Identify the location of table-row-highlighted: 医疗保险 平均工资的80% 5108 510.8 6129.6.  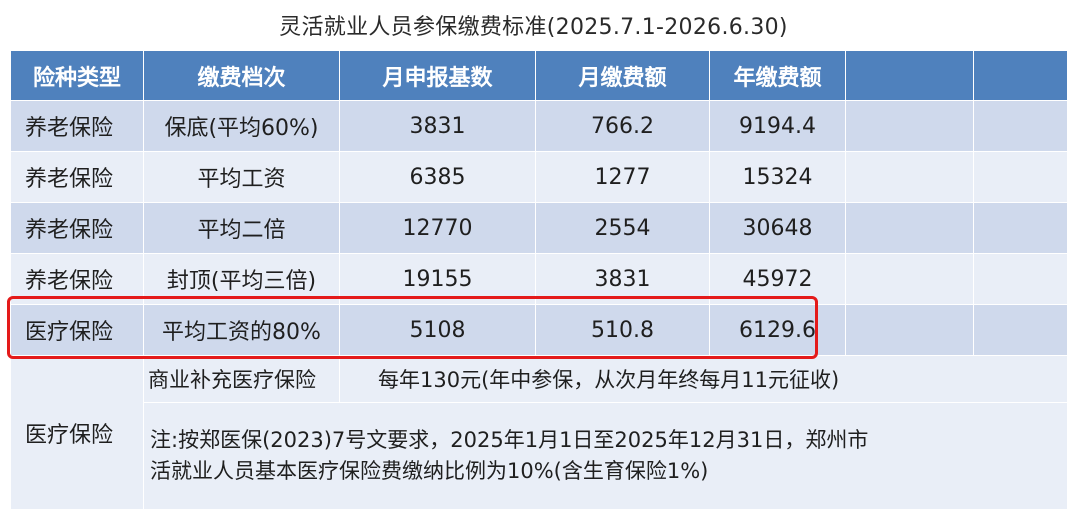
(539, 330).